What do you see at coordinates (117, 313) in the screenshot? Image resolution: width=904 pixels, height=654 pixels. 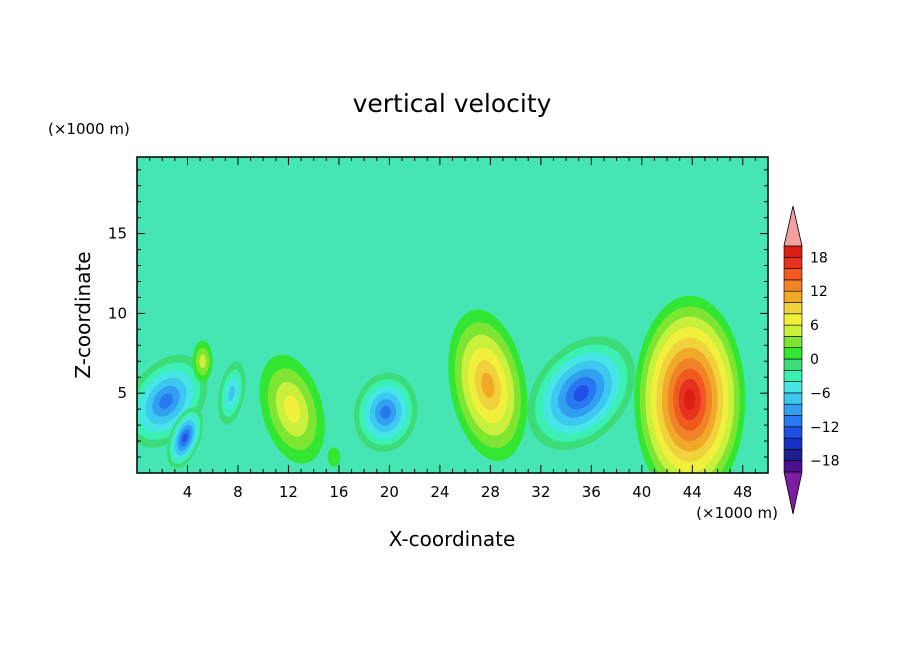 I see `y-tick-label: 10` at bounding box center [117, 313].